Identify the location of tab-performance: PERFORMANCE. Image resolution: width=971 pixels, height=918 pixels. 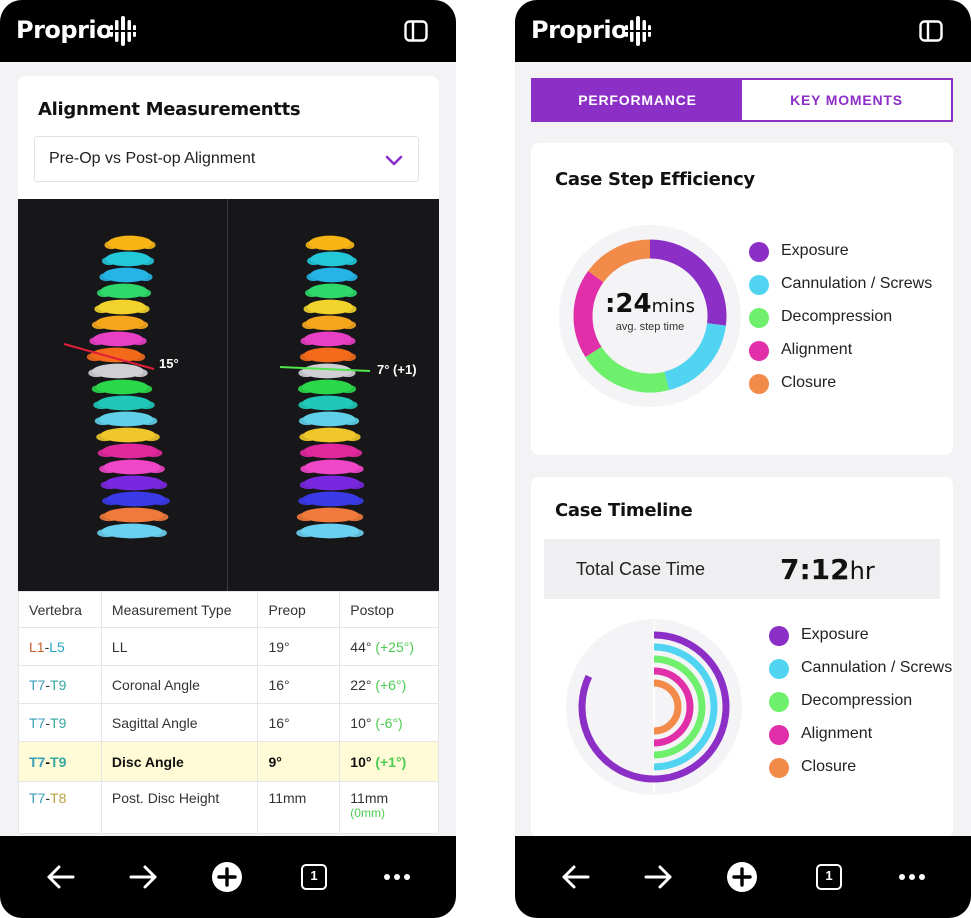
(637, 100).